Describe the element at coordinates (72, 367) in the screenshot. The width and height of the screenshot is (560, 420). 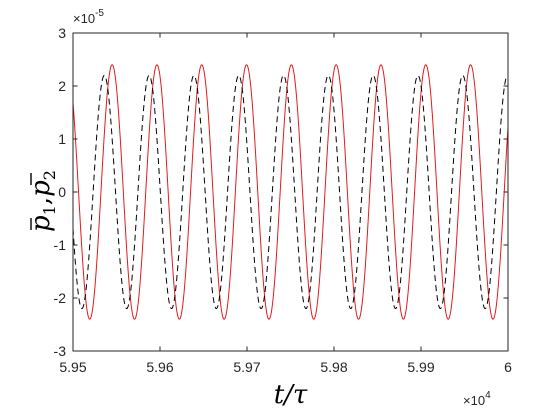
I see `x-tick-label: 5.95` at that location.